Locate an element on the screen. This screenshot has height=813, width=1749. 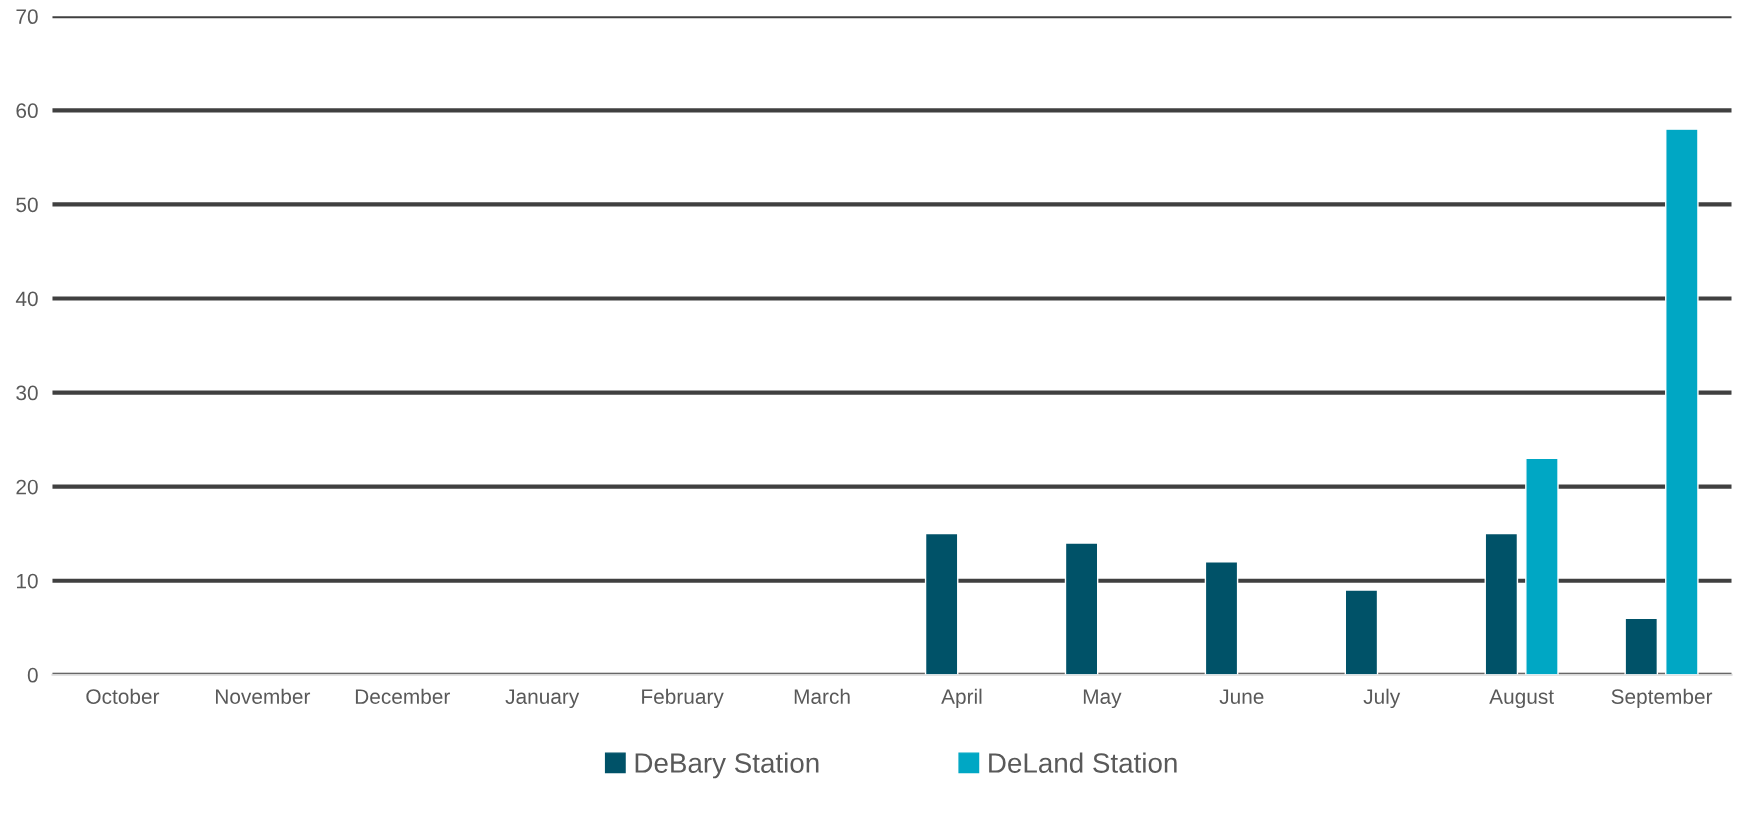
y-tick-label: 40 is located at coordinates (26, 299).